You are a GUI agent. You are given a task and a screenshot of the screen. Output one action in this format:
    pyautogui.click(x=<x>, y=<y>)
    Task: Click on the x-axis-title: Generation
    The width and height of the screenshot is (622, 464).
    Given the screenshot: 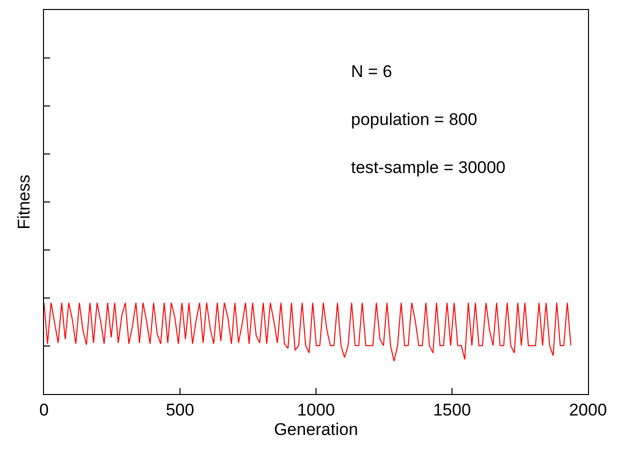 What is the action you would take?
    pyautogui.click(x=316, y=429)
    